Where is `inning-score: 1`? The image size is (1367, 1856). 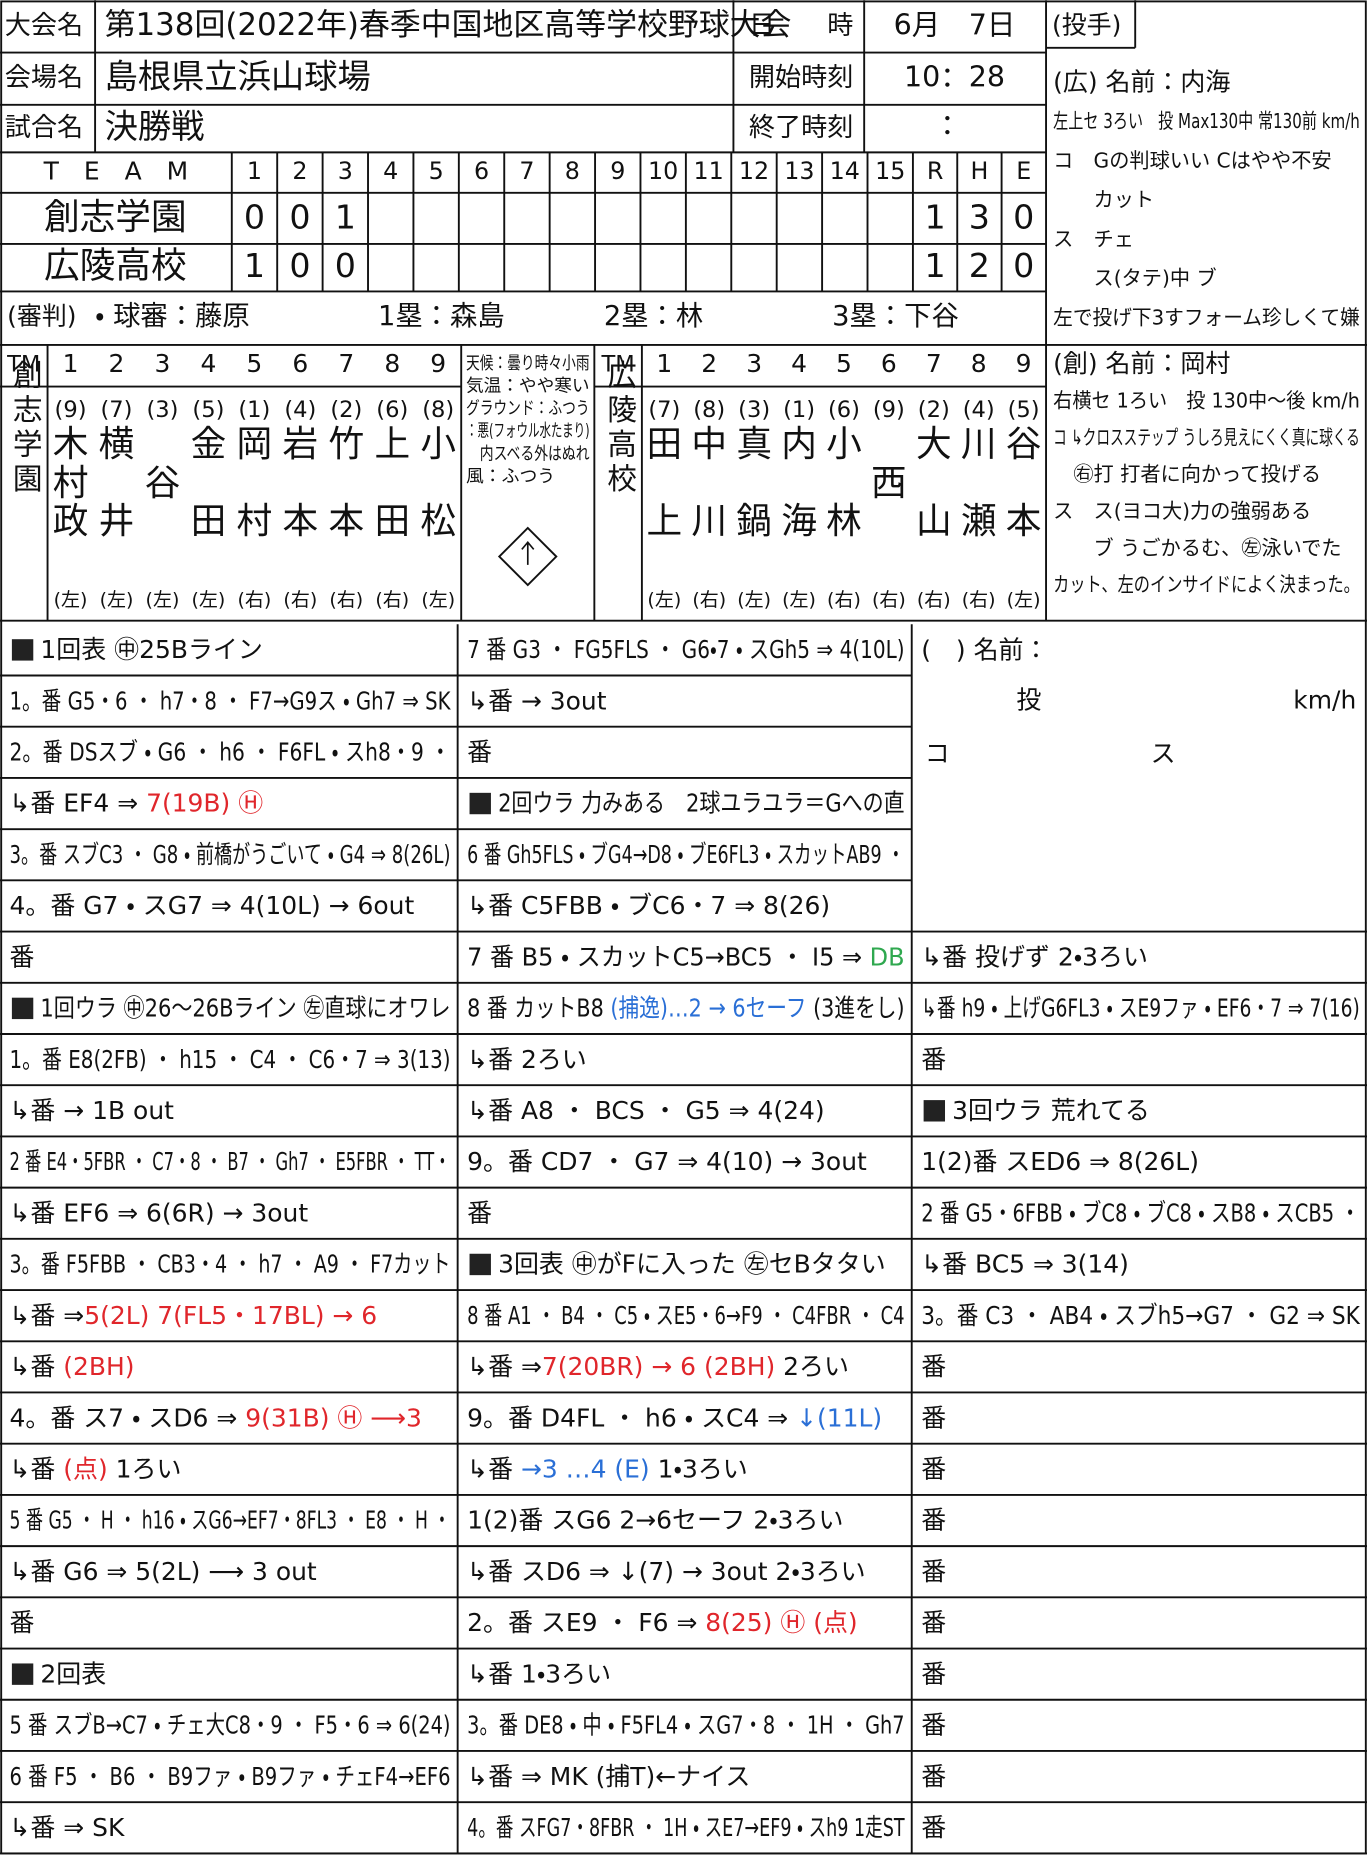 inning-score: 1 is located at coordinates (254, 265).